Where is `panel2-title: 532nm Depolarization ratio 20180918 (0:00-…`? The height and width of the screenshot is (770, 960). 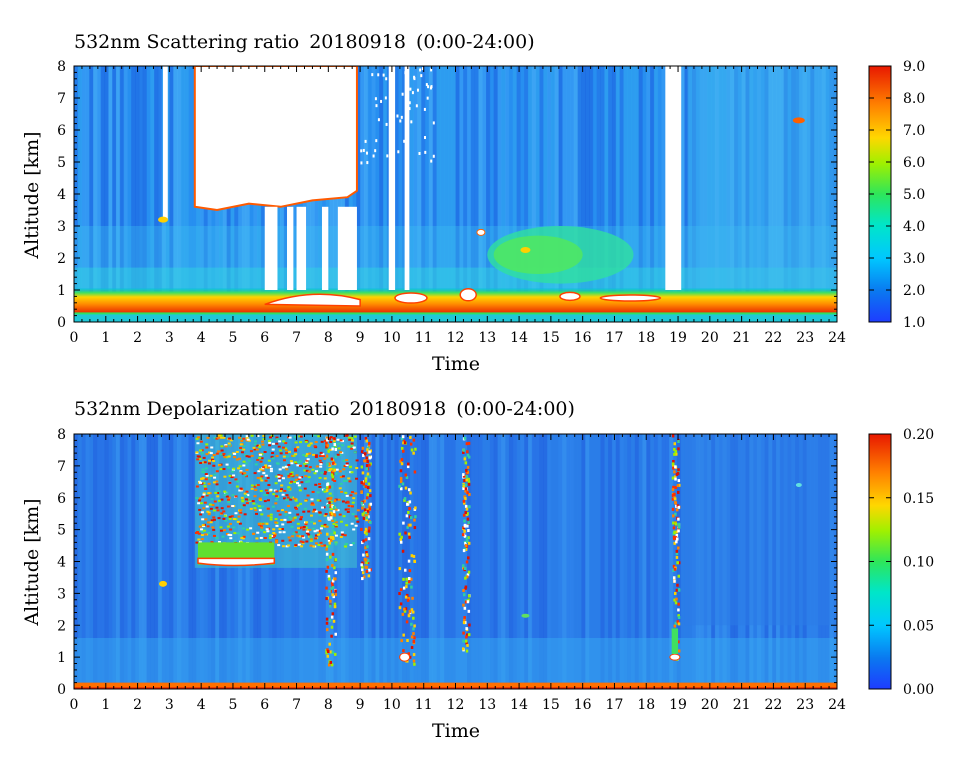
panel2-title: 532nm Depolarization ratio 20180918 (0:00-… is located at coordinates (324, 409).